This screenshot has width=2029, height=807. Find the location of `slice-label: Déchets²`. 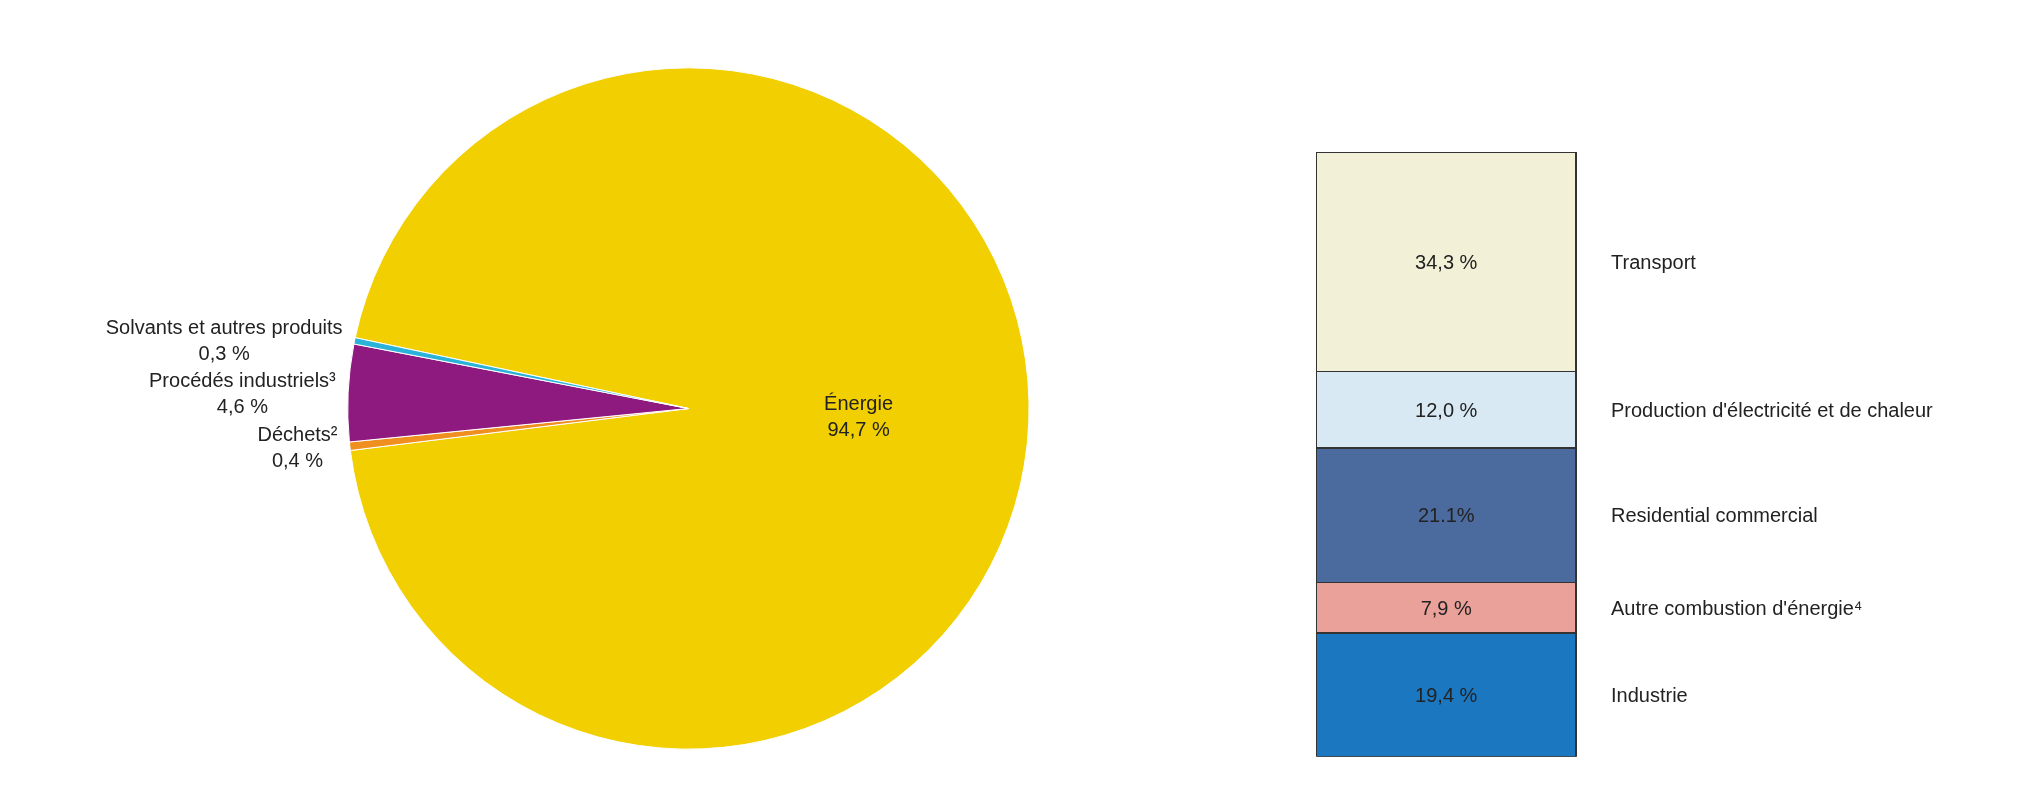

slice-label: Déchets² is located at coordinates (297, 433).